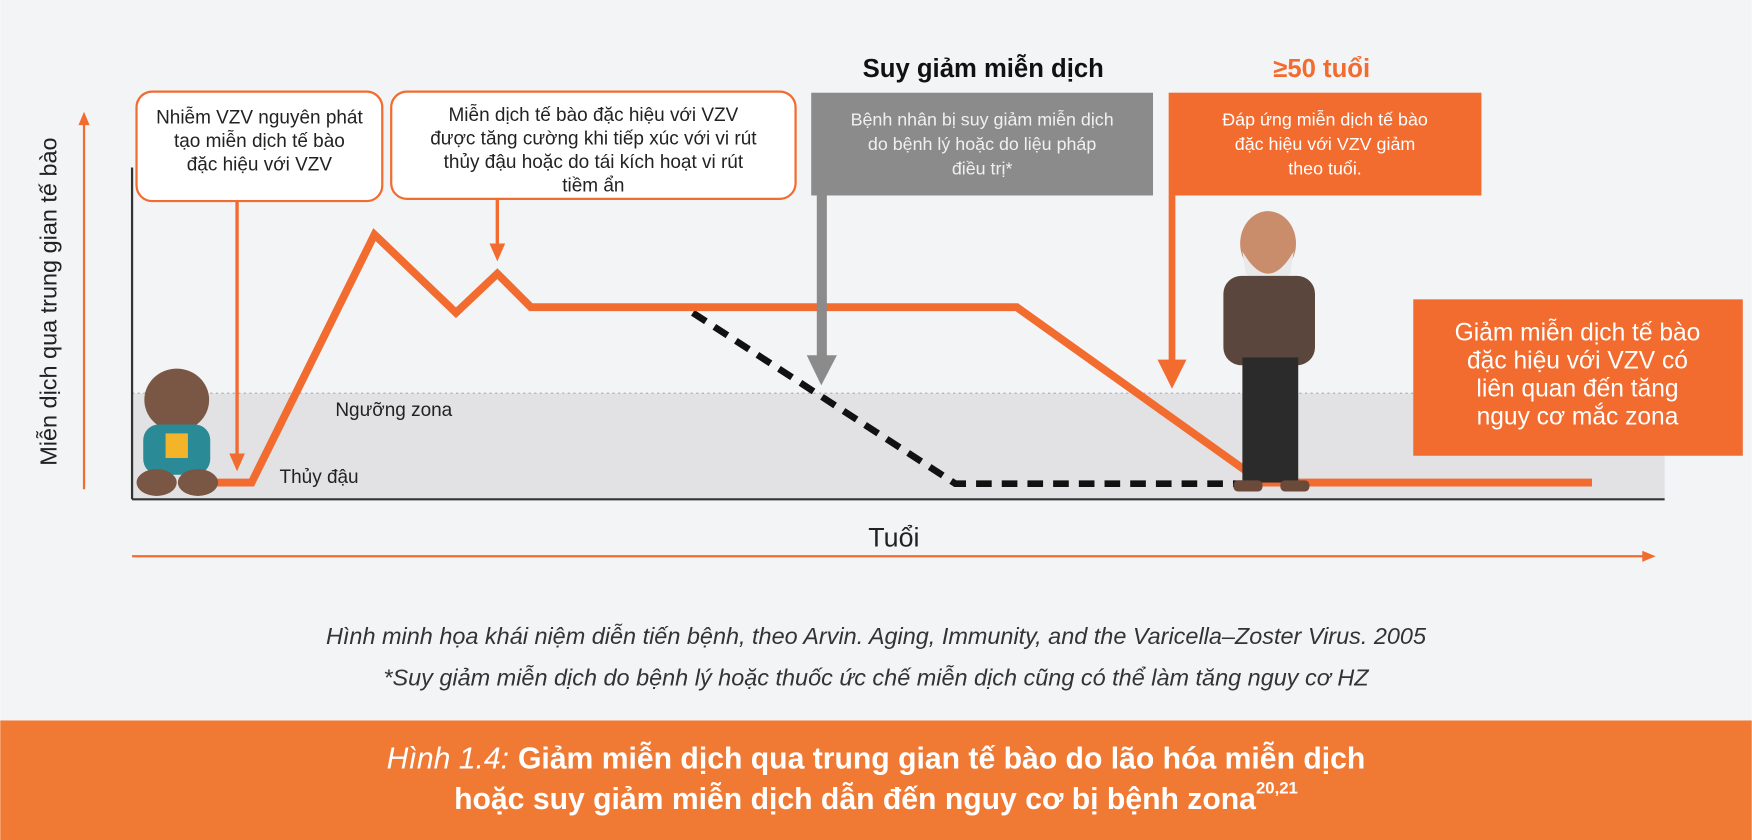 The width and height of the screenshot is (1752, 840). I want to click on chickenpox-label: Thủy đậu, so click(319, 477).